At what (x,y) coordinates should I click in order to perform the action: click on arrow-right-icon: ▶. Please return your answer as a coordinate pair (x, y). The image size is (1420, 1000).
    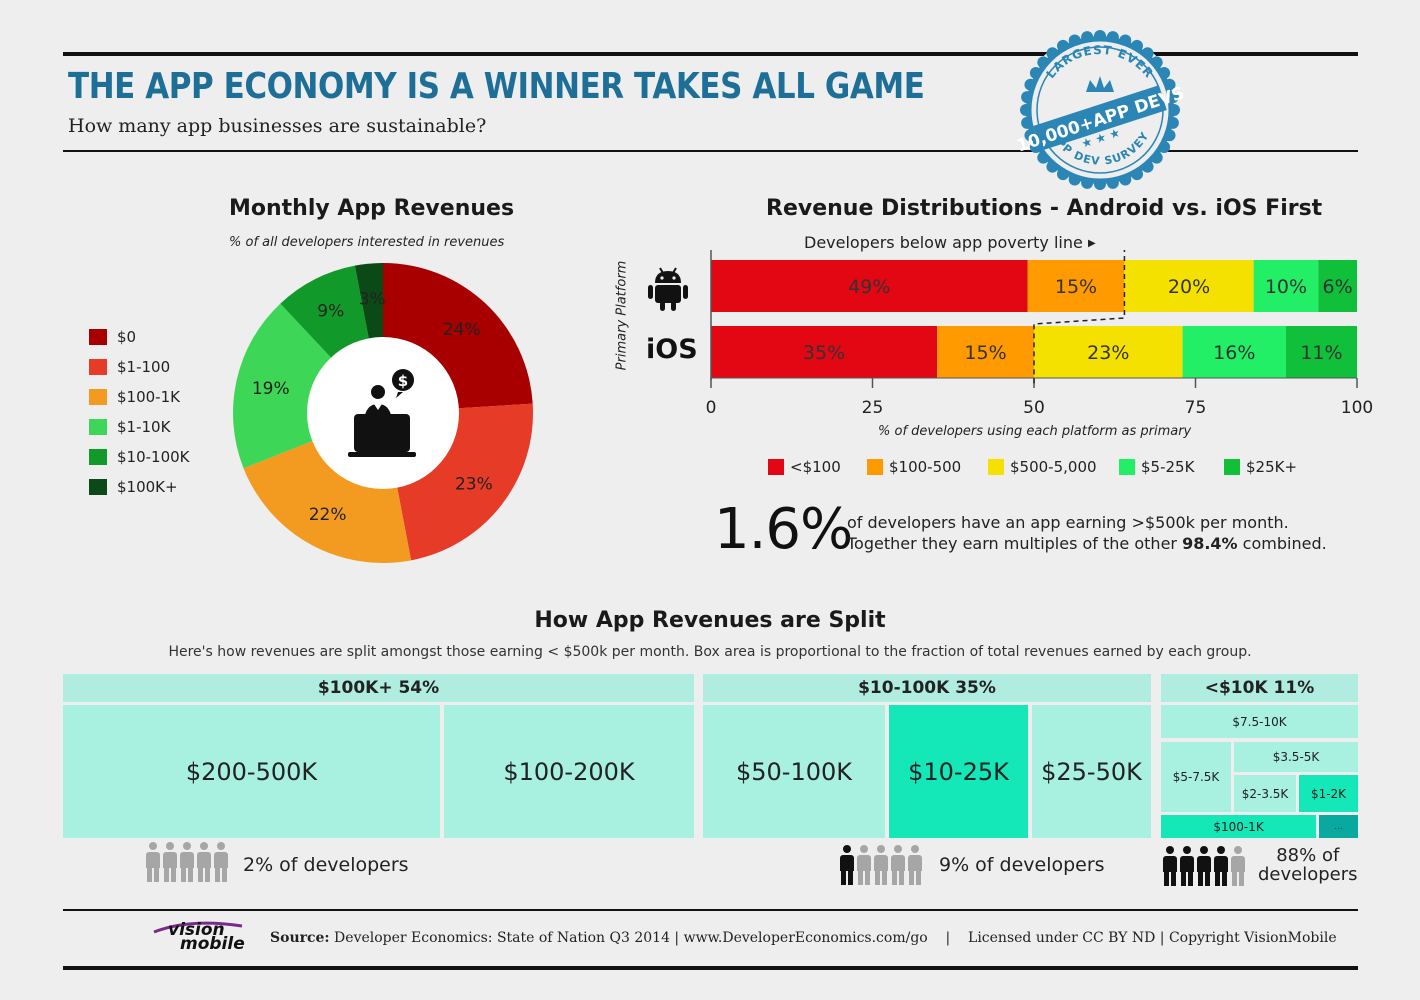
    Looking at the image, I should click on (1091, 243).